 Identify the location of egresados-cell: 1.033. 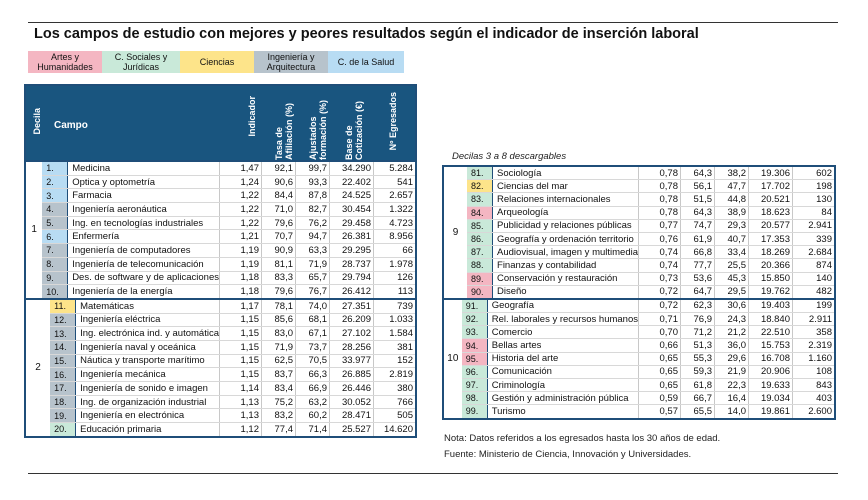
(394, 320).